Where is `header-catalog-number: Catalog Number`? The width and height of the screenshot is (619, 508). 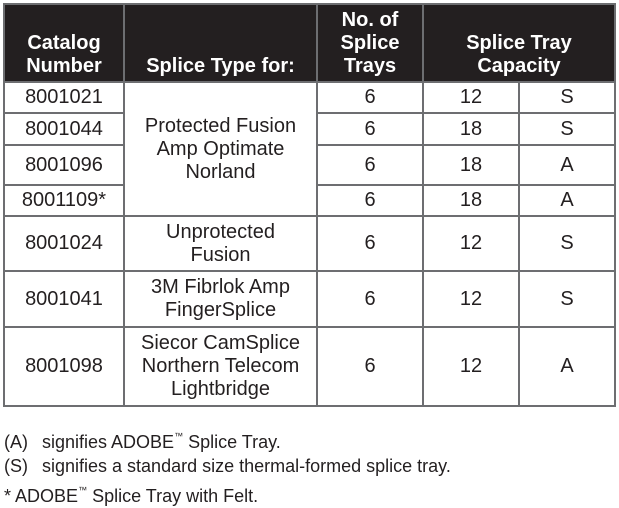 header-catalog-number: Catalog Number is located at coordinates (64, 43).